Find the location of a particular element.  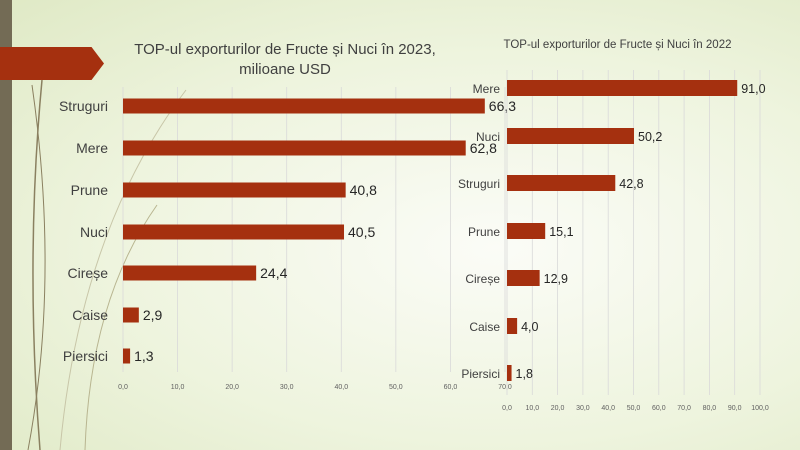

data-label: 12,9 is located at coordinates (556, 279).